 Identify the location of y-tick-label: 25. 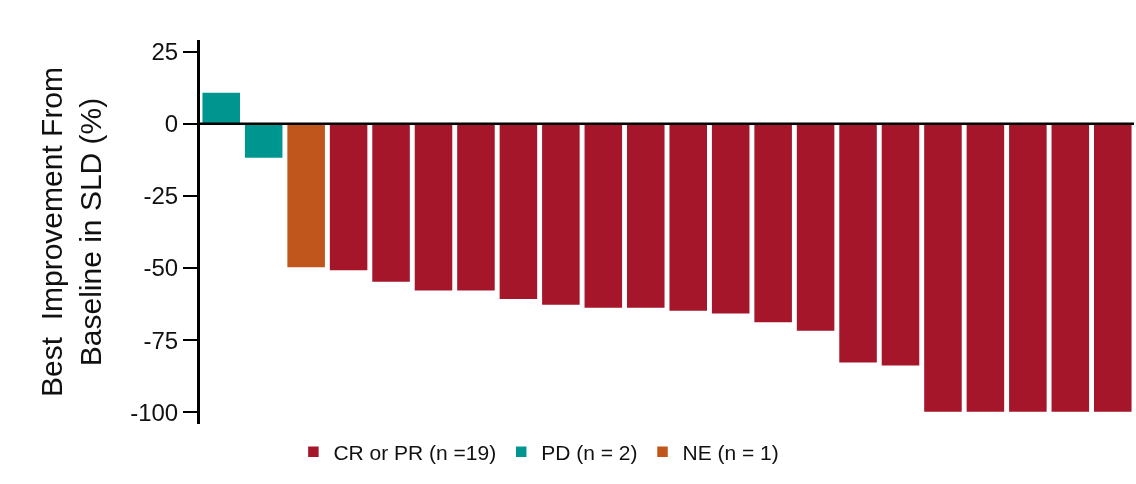
(165, 51).